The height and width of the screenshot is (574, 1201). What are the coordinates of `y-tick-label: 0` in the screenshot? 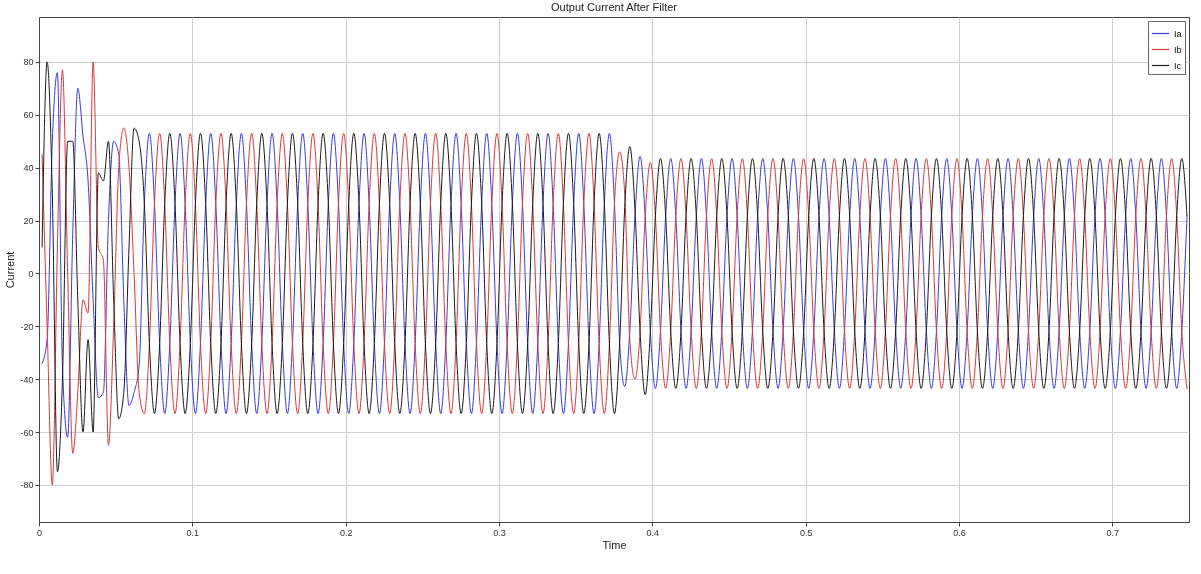 It's located at (31, 273).